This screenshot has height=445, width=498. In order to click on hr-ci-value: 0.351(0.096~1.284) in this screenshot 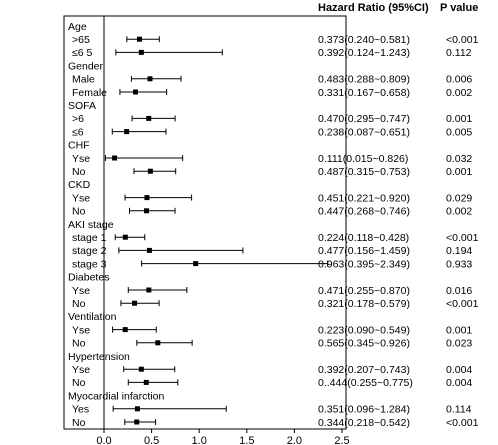, I will do `click(364, 410)`.